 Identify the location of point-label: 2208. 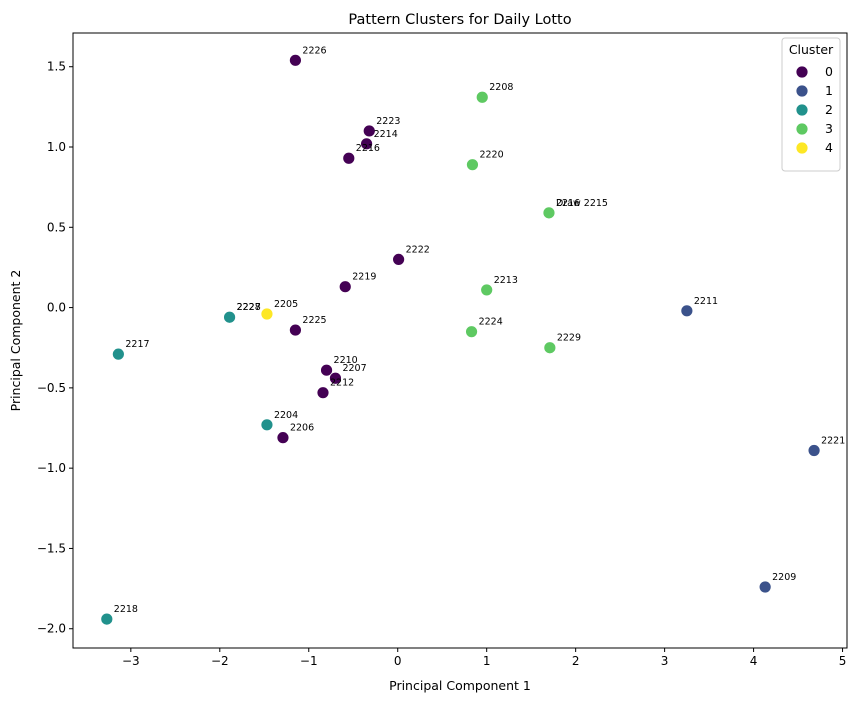
(501, 87).